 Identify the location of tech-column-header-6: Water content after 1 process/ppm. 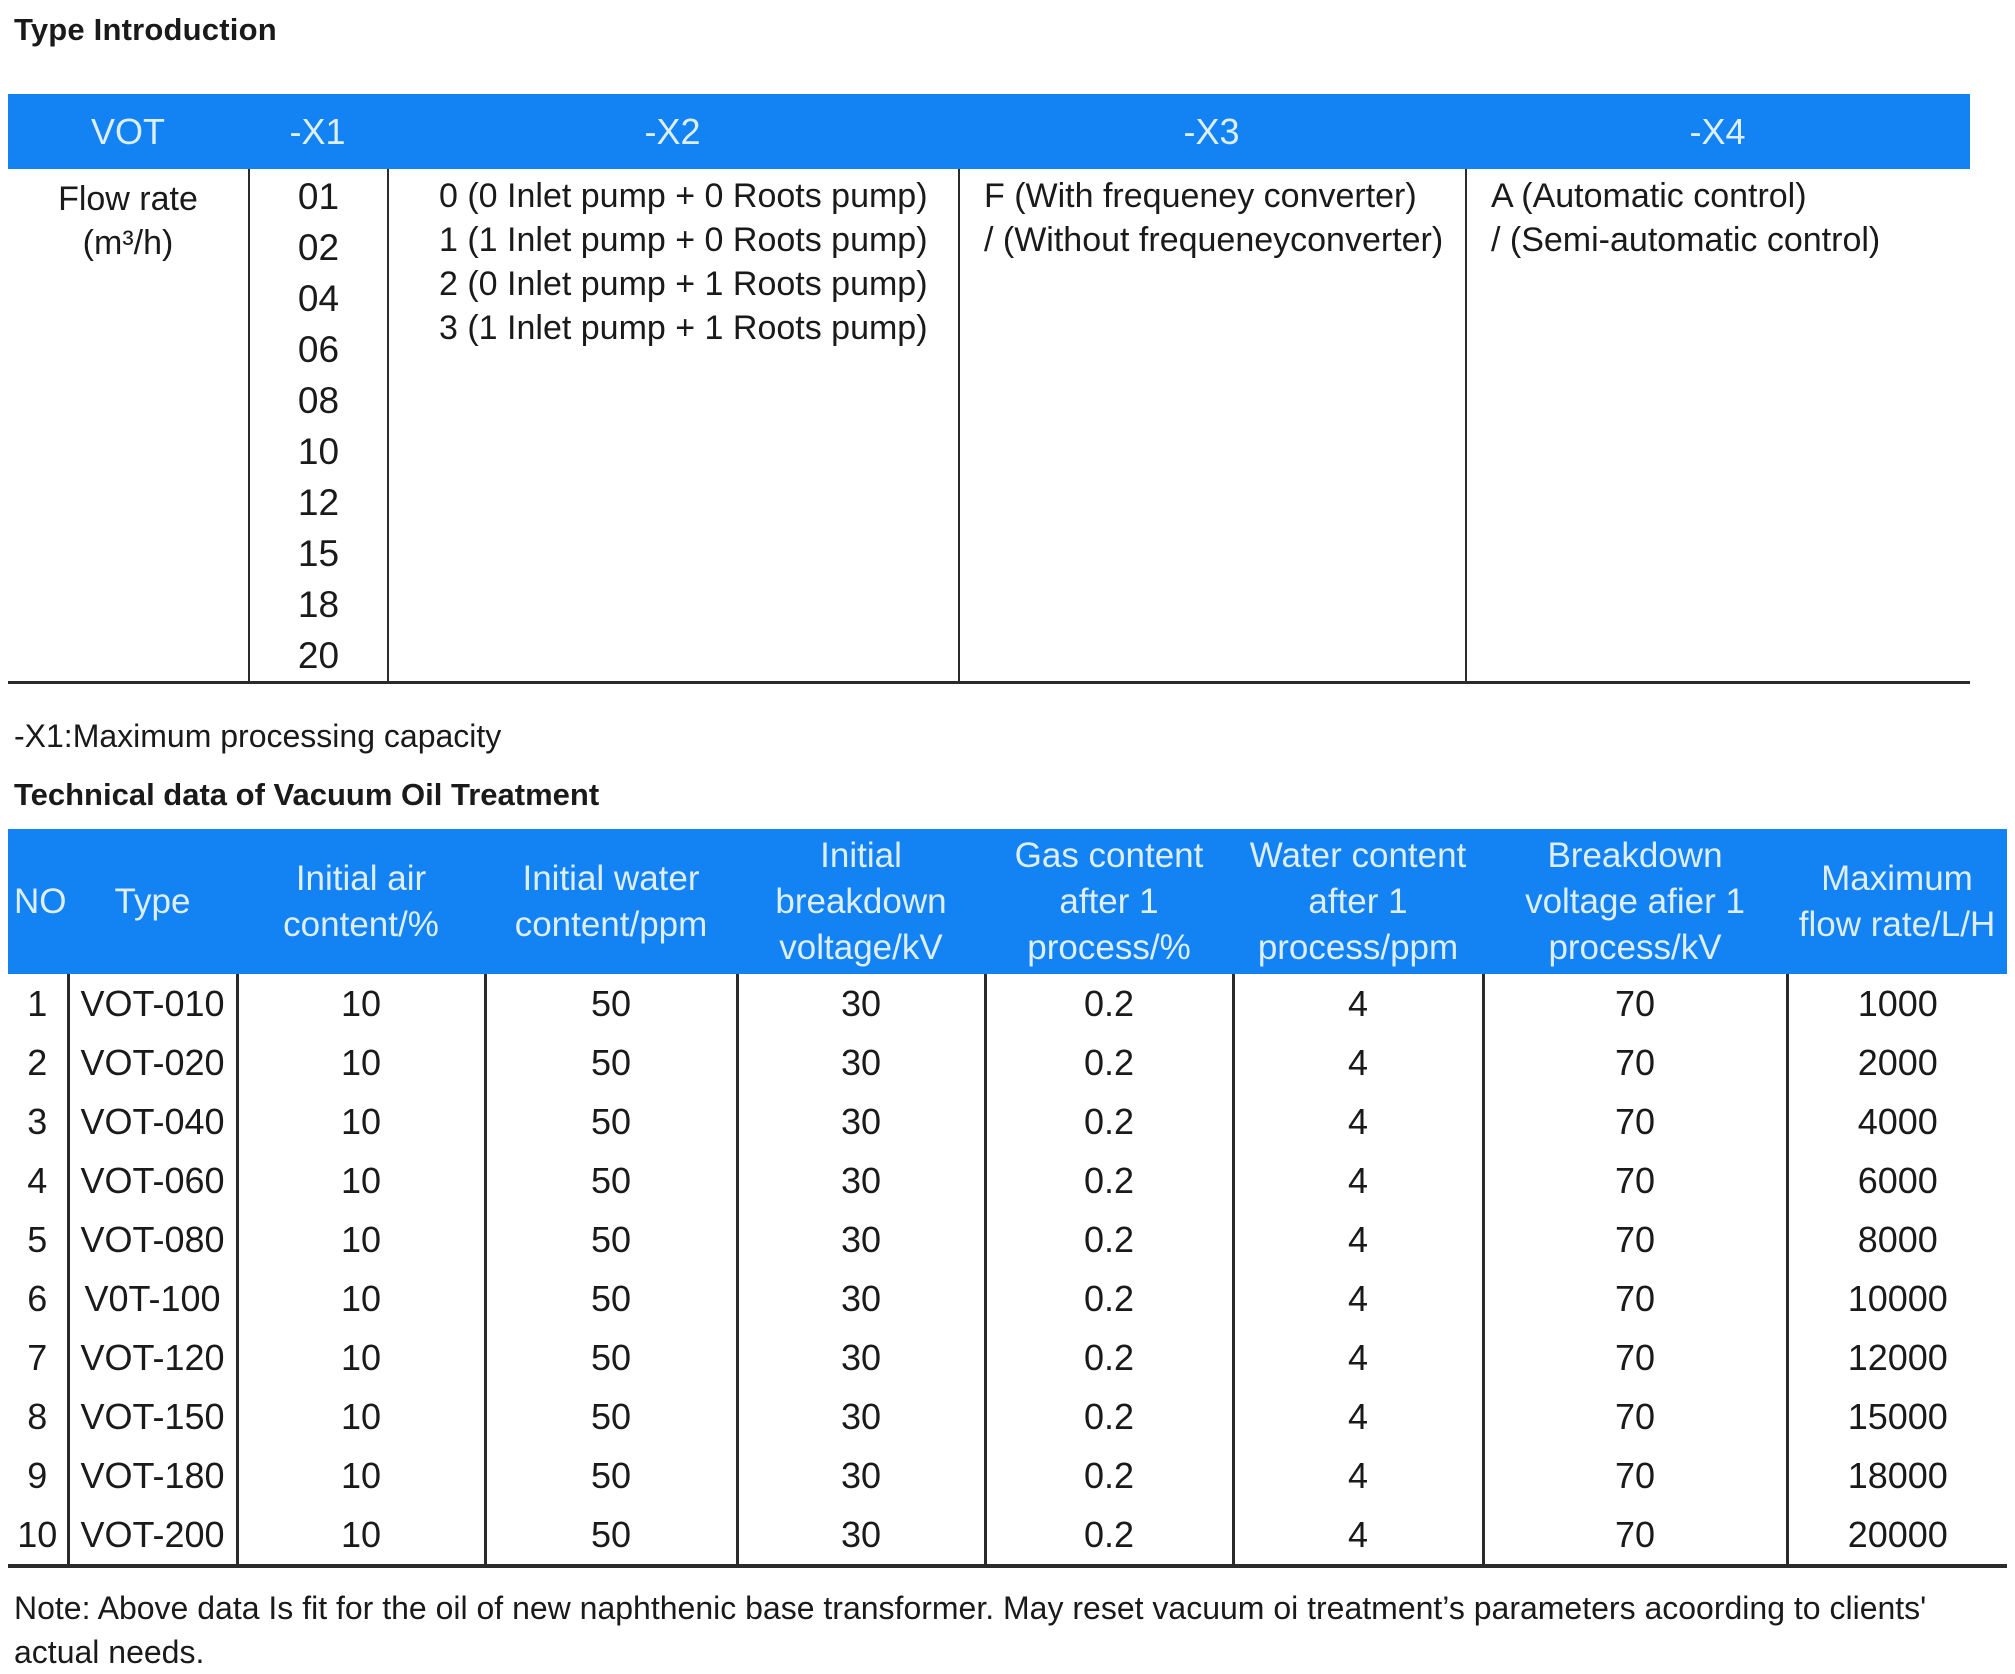
(1358, 901).